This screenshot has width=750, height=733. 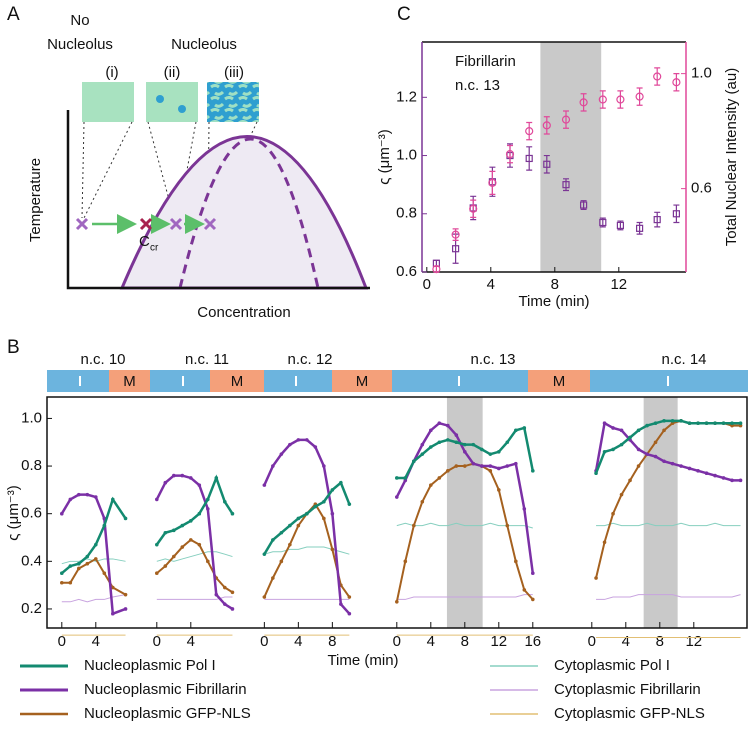 What do you see at coordinates (144, 241) in the screenshot?
I see `critical-symbol: C` at bounding box center [144, 241].